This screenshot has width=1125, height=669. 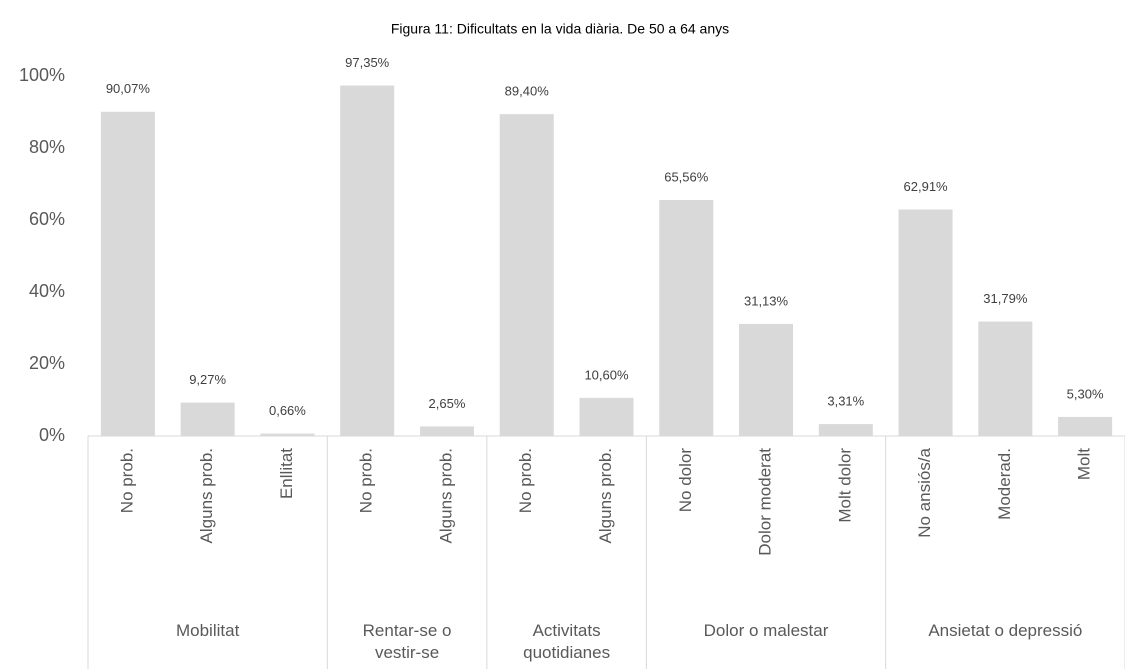 What do you see at coordinates (286, 473) in the screenshot?
I see `x-tick-label: Enllitat` at bounding box center [286, 473].